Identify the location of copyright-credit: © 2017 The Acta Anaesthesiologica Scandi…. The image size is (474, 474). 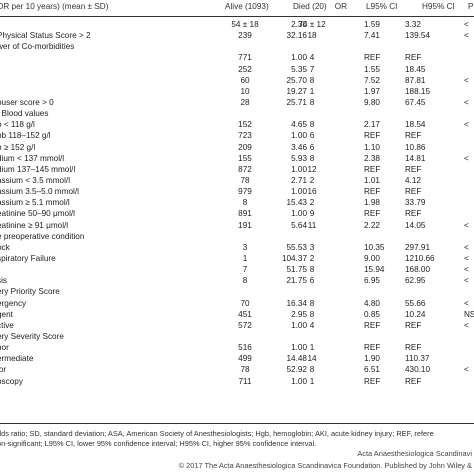
(325, 465).